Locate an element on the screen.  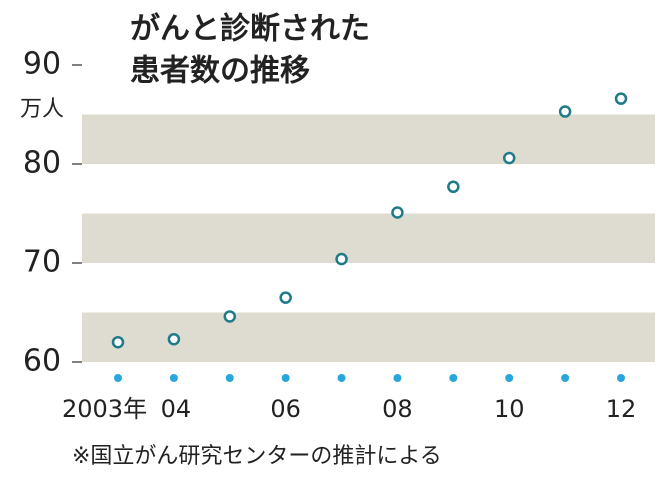
x-tick-label: 10 is located at coordinates (509, 409).